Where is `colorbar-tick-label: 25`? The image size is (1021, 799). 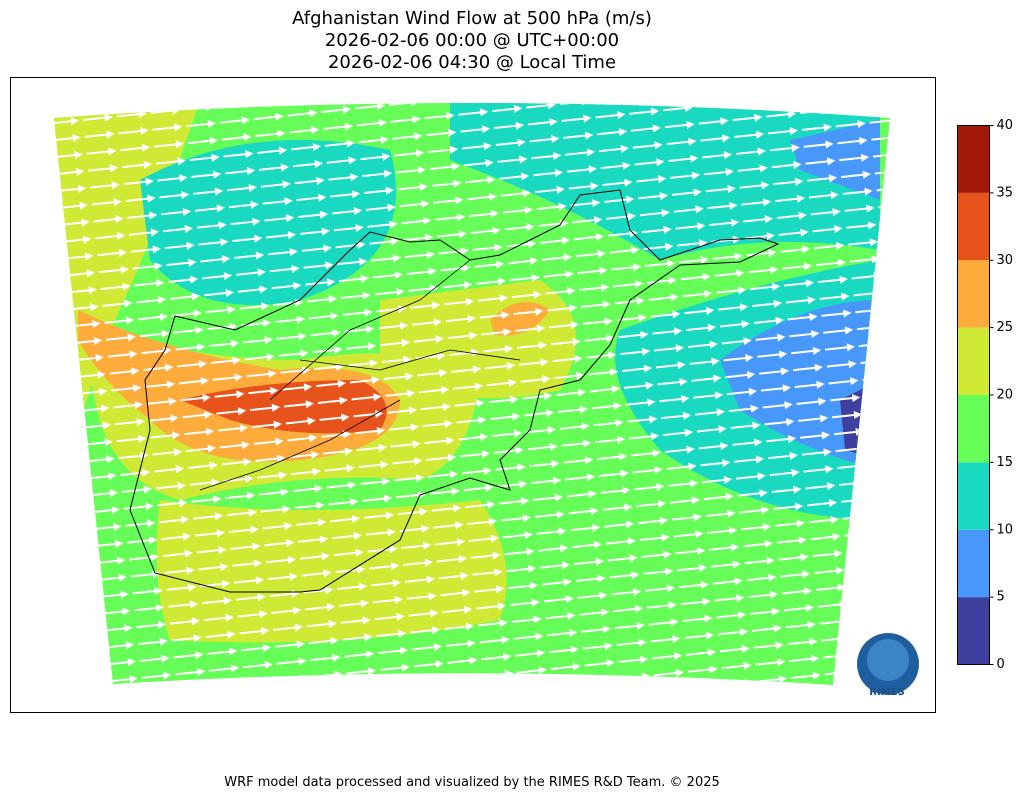
colorbar-tick-label: 25 is located at coordinates (1005, 327).